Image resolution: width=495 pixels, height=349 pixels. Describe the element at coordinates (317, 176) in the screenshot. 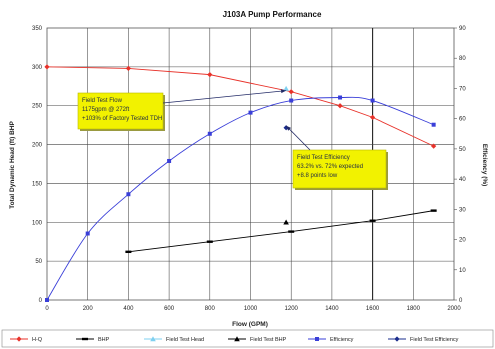

I see `annotation-text: +8.8 points low` at that location.